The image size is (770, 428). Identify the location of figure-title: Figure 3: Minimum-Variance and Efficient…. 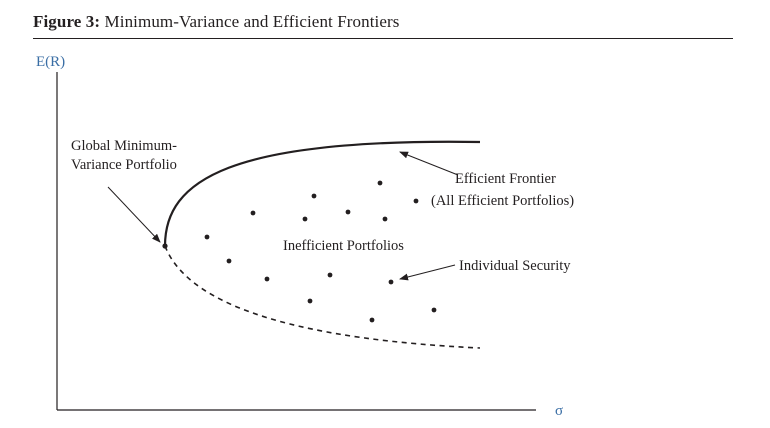
(216, 22).